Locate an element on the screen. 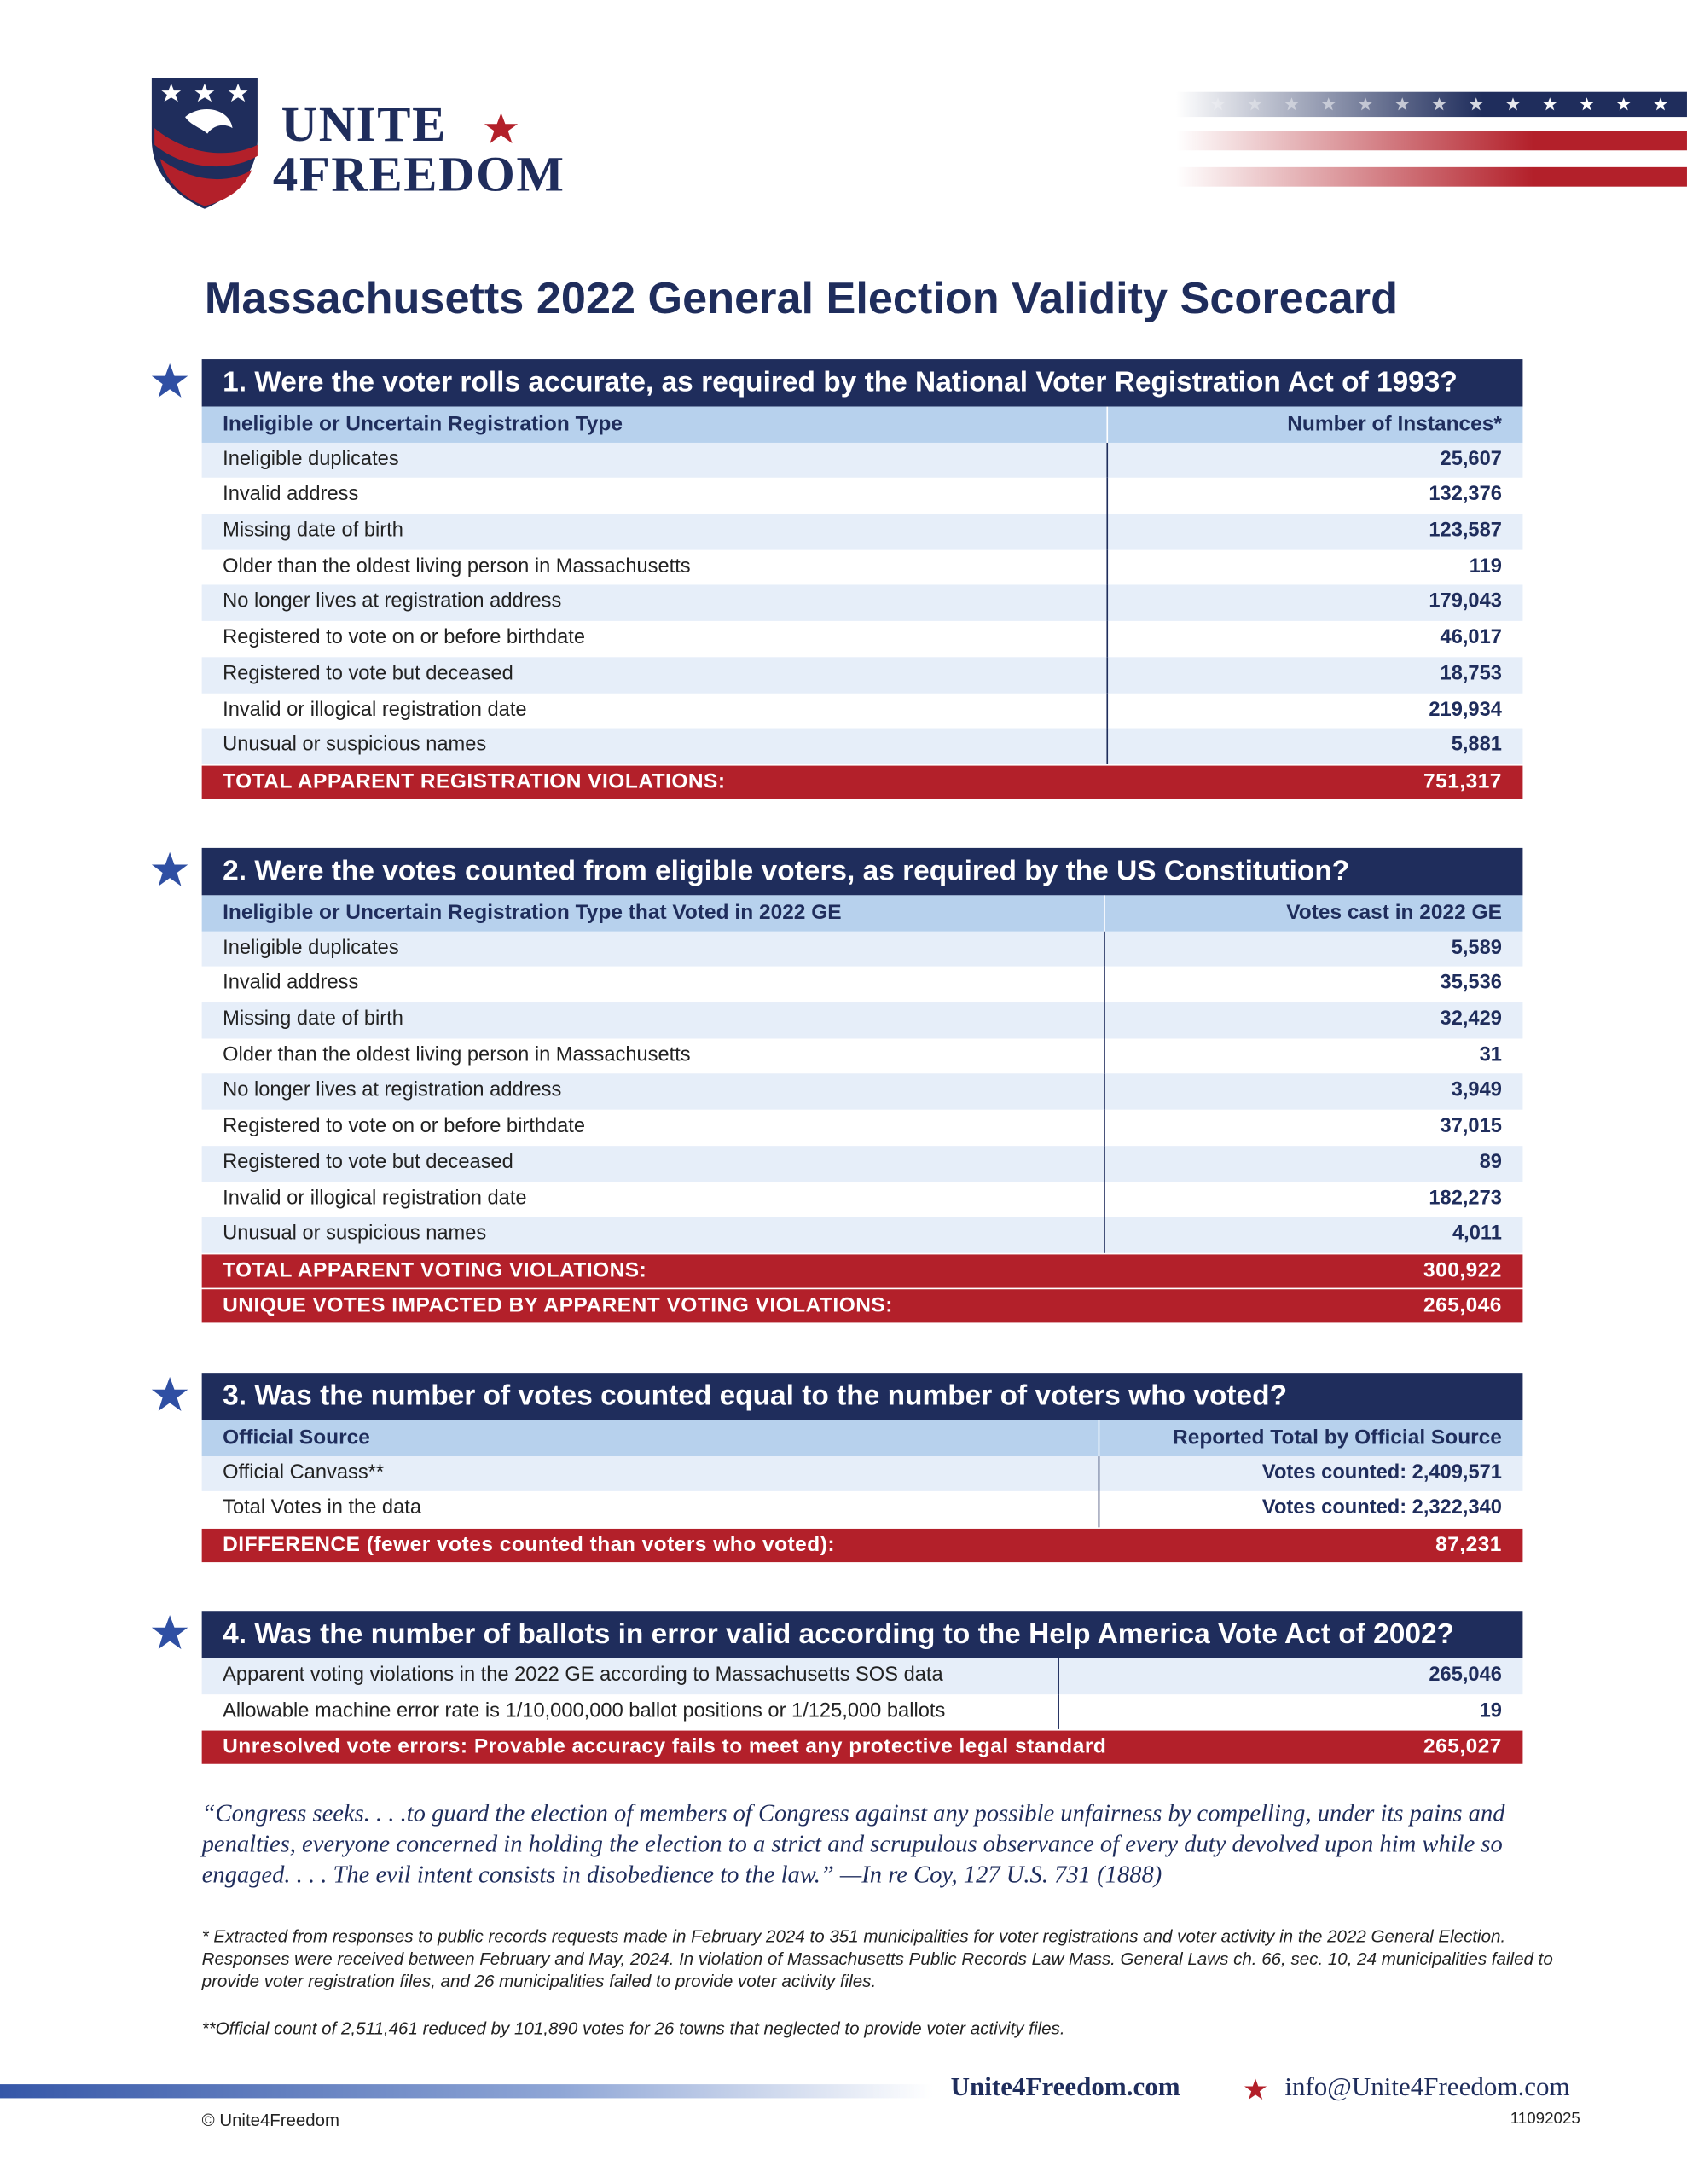  cell-value: 19 is located at coordinates (1491, 1710).